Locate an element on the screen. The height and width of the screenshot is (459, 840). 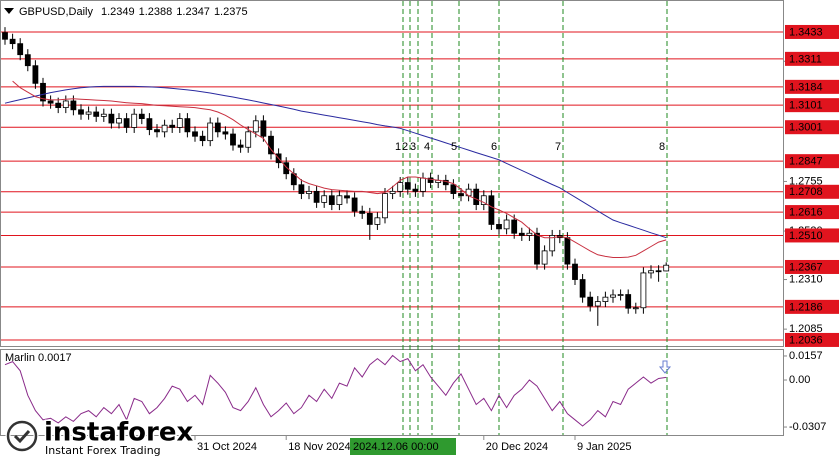
level-label: 1.2510 is located at coordinates (806, 236).